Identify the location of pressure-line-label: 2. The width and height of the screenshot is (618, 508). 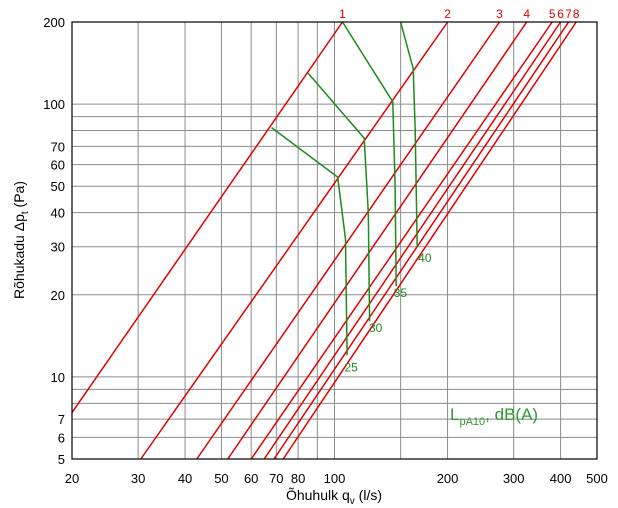
(447, 14).